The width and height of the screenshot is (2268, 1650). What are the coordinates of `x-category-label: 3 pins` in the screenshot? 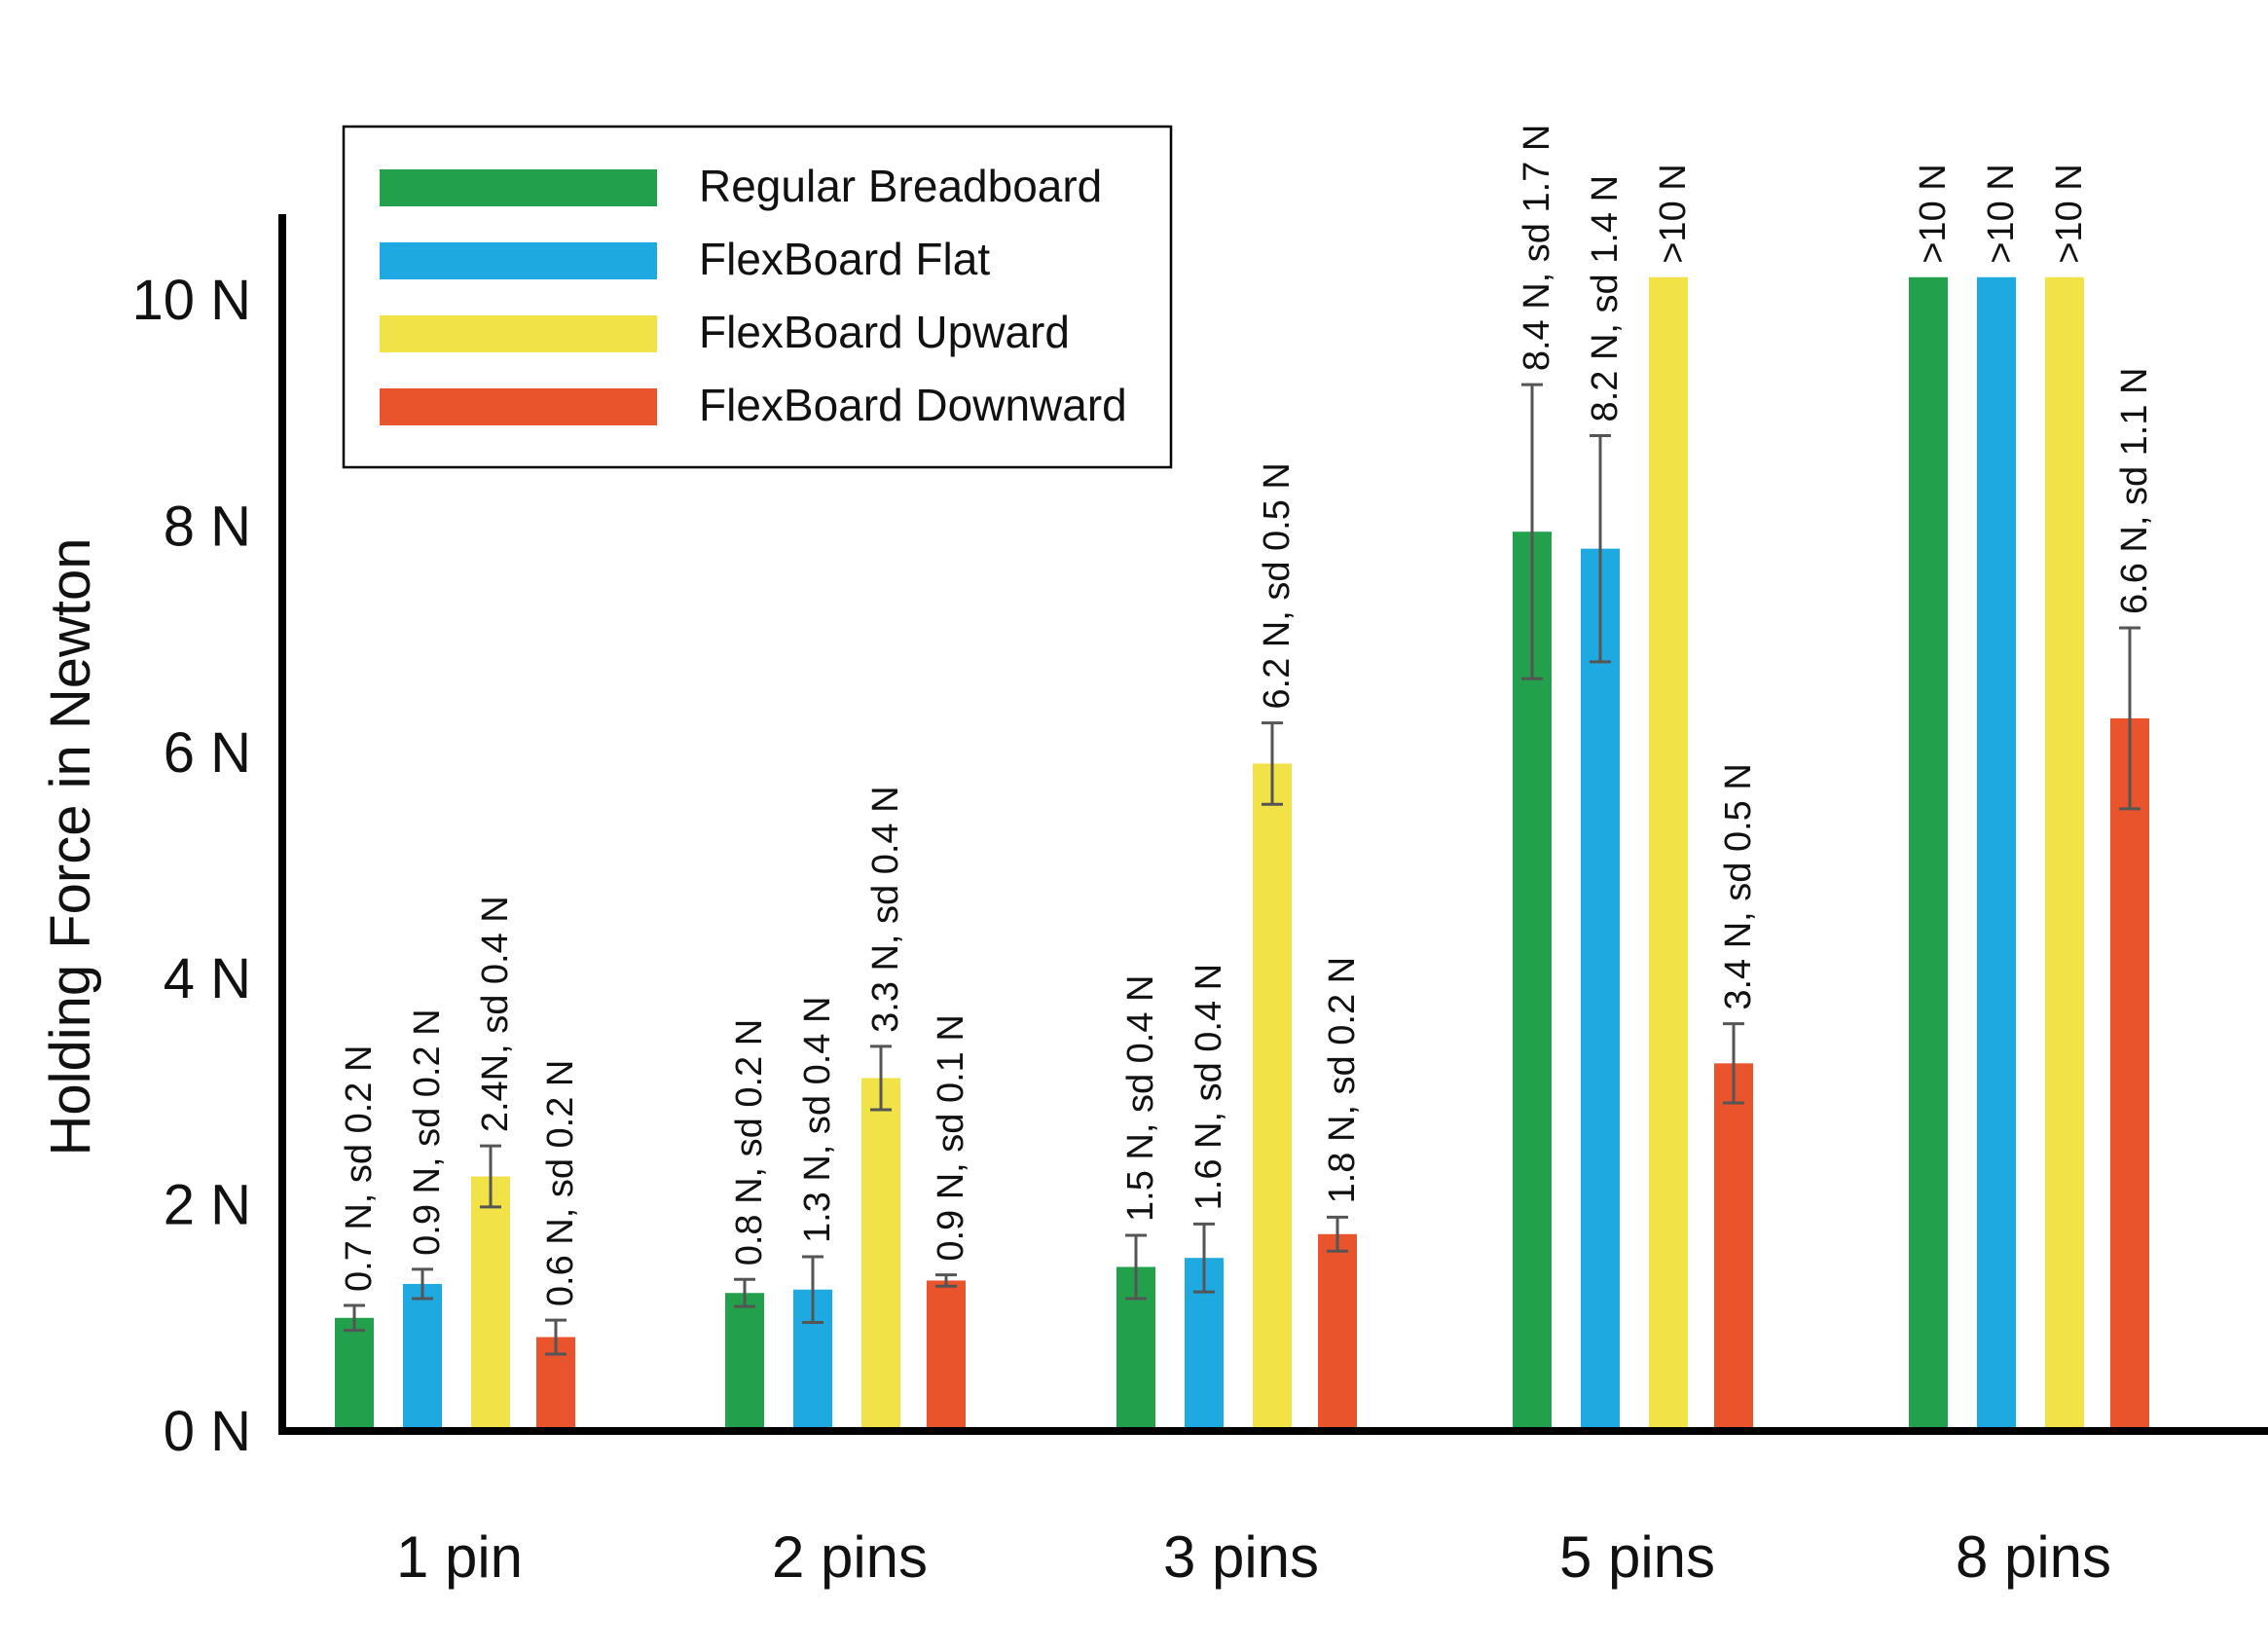 It's located at (1241, 1557).